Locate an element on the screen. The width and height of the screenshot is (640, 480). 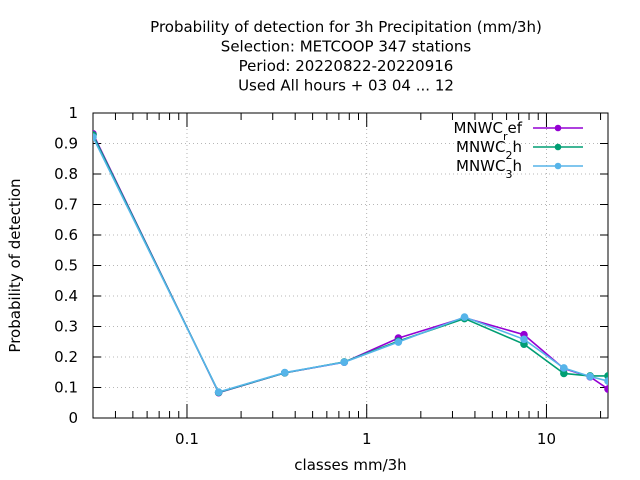
y-tick-label: 0.9 is located at coordinates (66, 144).